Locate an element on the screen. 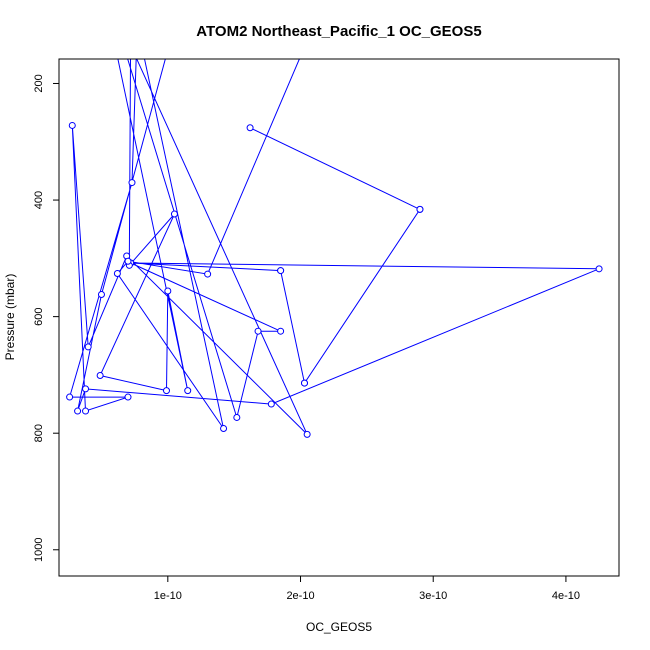 This screenshot has height=650, width=650. x-tick-label: 1e-10 is located at coordinates (168, 596).